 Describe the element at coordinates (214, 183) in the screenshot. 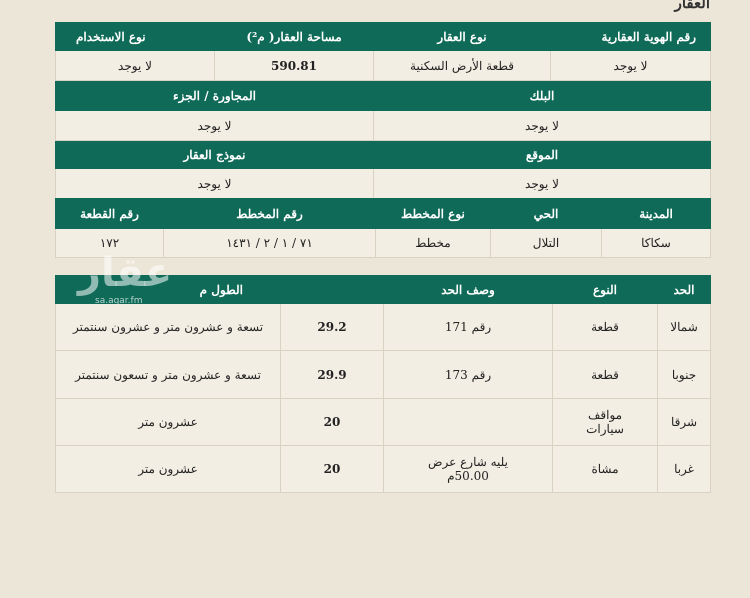

I see `value-property-model: لا يوجد` at that location.